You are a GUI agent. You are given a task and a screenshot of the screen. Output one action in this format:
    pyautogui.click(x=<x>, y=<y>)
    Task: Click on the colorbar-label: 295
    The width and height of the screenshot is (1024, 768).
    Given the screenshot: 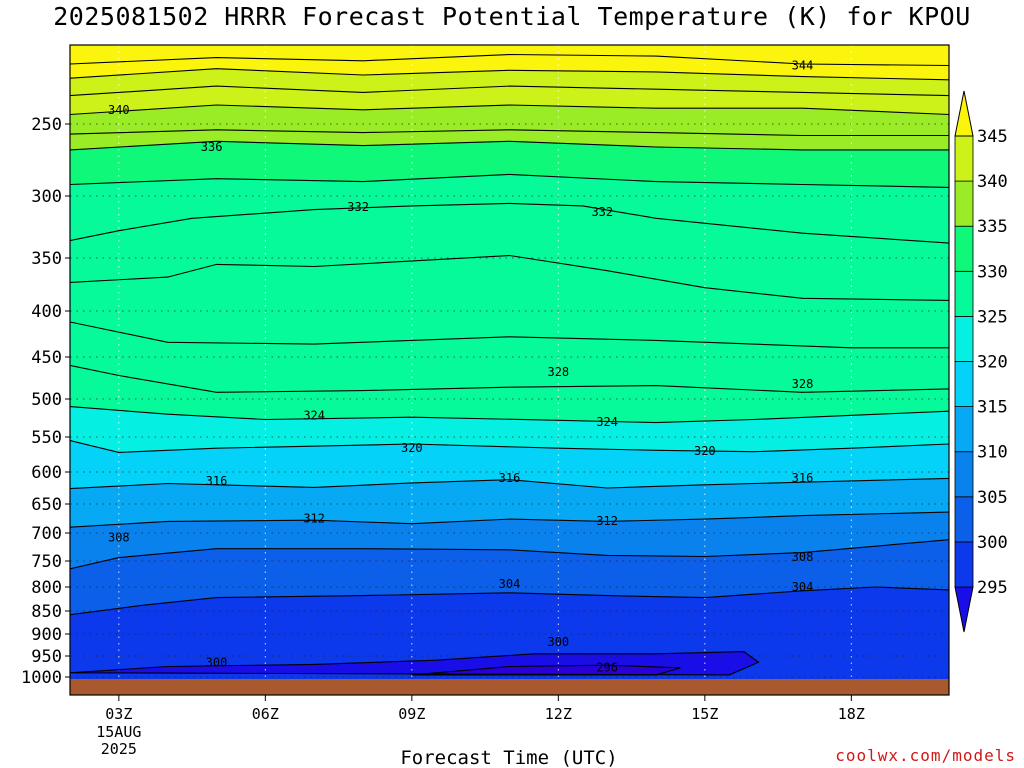 What is the action you would take?
    pyautogui.click(x=992, y=588)
    